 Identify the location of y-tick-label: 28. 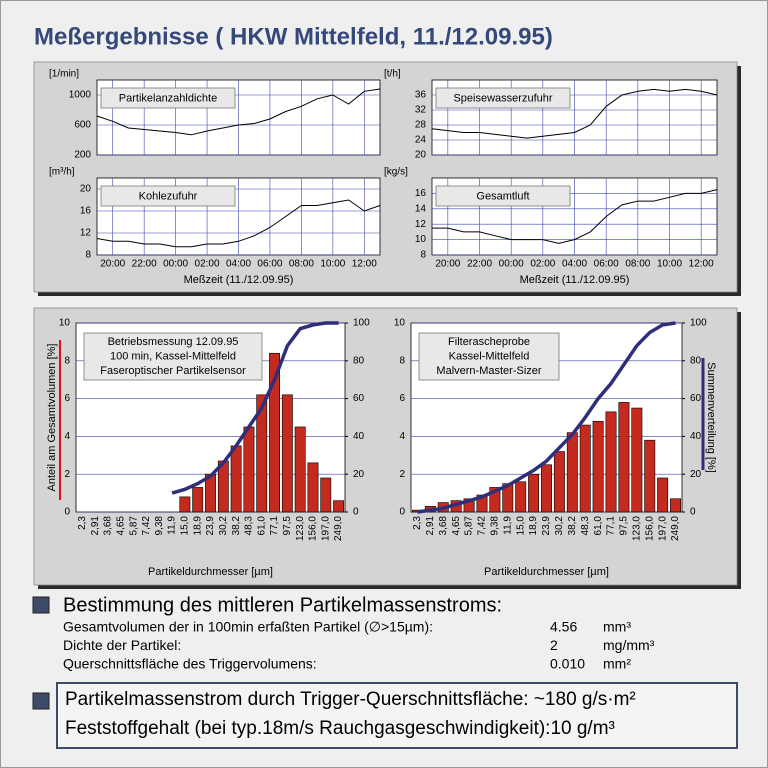
(421, 125).